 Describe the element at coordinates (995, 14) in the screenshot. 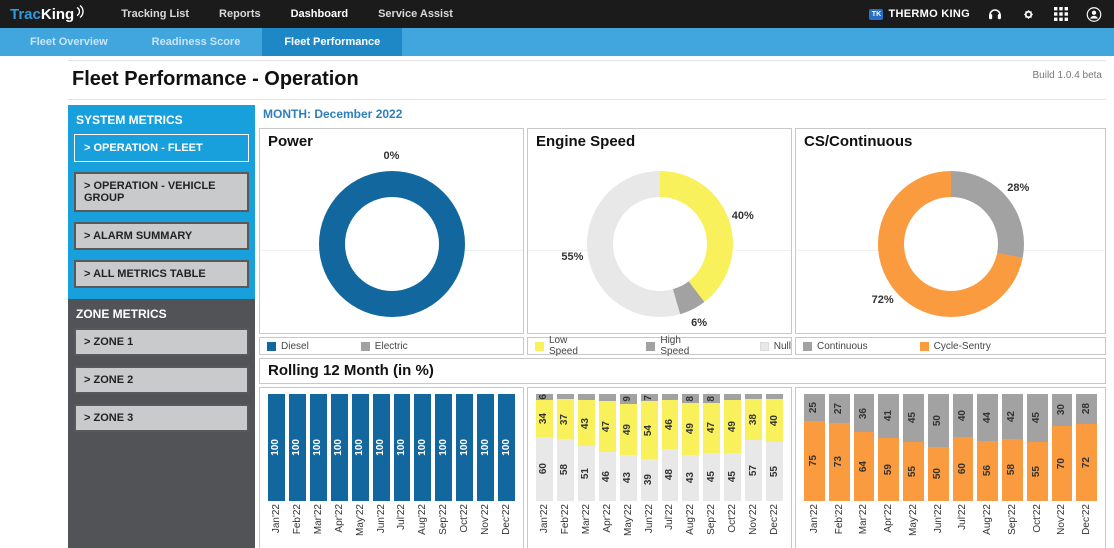

I see `headset-icon` at that location.